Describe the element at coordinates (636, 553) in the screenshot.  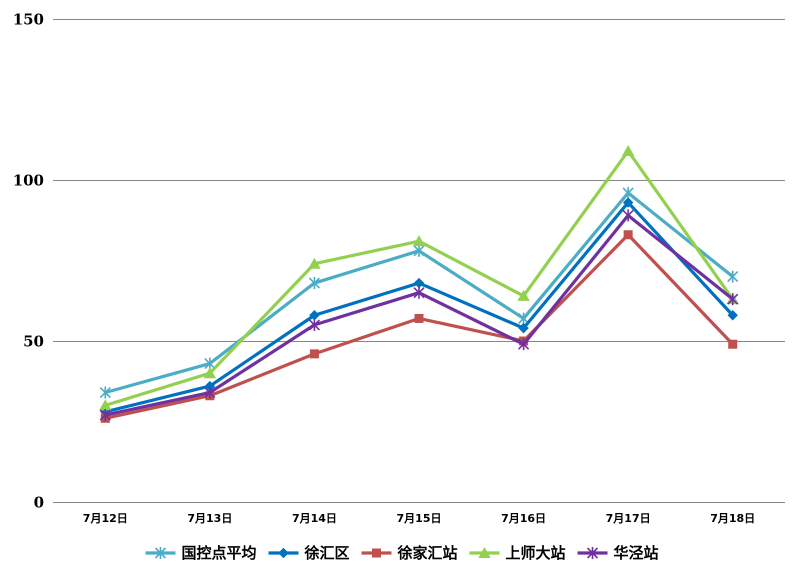
I see `legend-label: 华泾站` at that location.